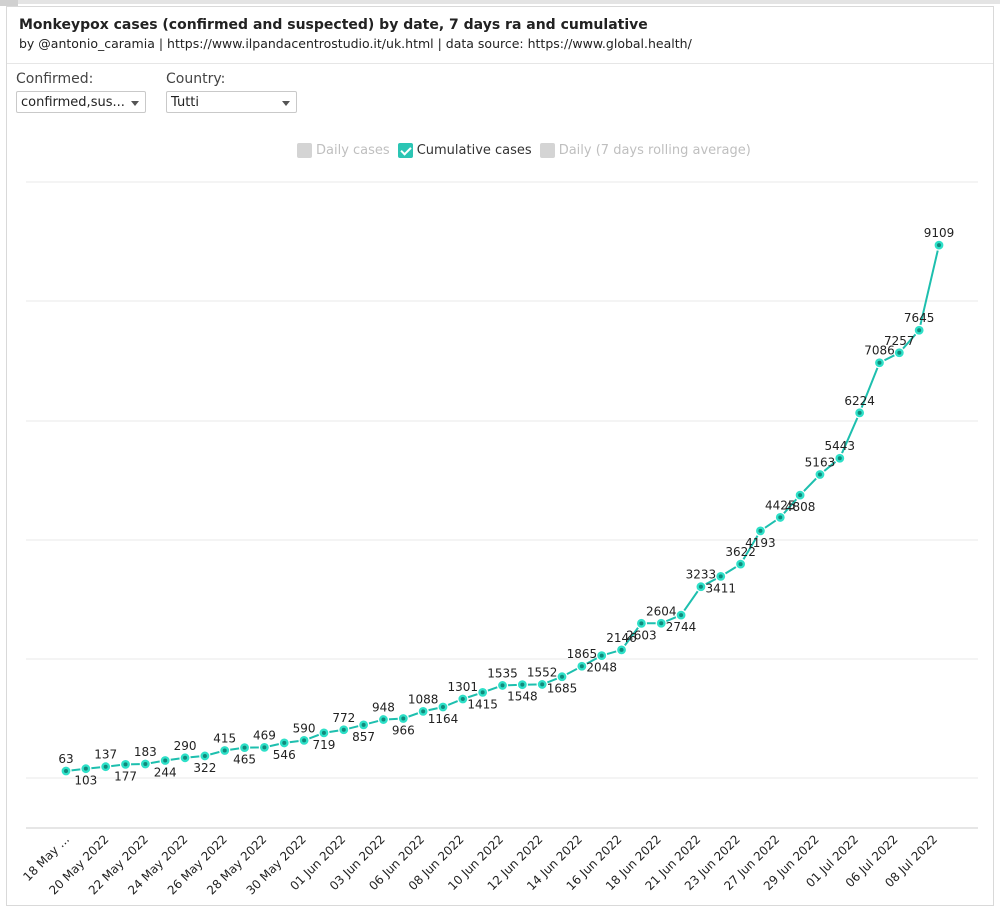  What do you see at coordinates (231, 102) in the screenshot?
I see `country-select: Tutti` at bounding box center [231, 102].